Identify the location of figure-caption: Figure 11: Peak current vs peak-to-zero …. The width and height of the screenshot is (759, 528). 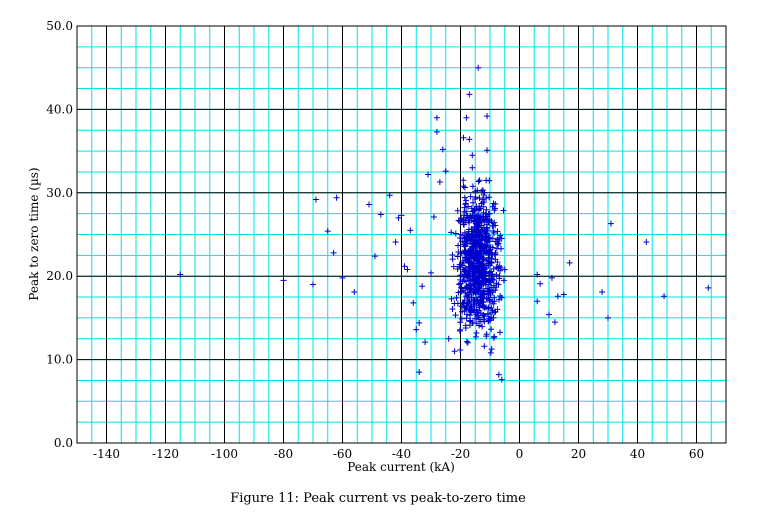
(378, 498).